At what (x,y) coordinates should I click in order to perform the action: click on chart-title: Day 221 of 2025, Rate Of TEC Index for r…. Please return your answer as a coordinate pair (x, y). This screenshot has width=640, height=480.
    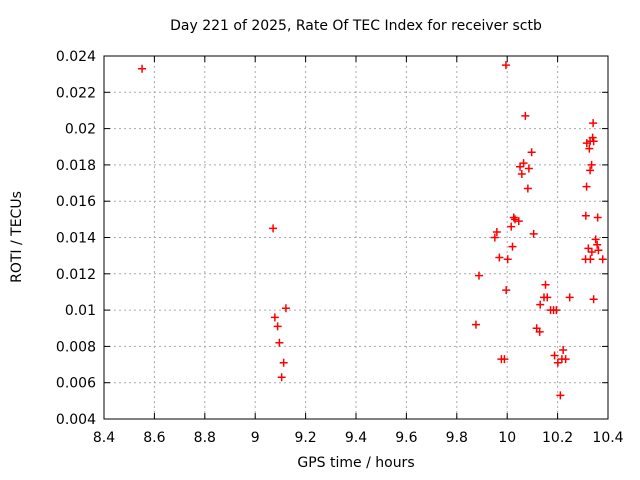
    Looking at the image, I should click on (356, 26).